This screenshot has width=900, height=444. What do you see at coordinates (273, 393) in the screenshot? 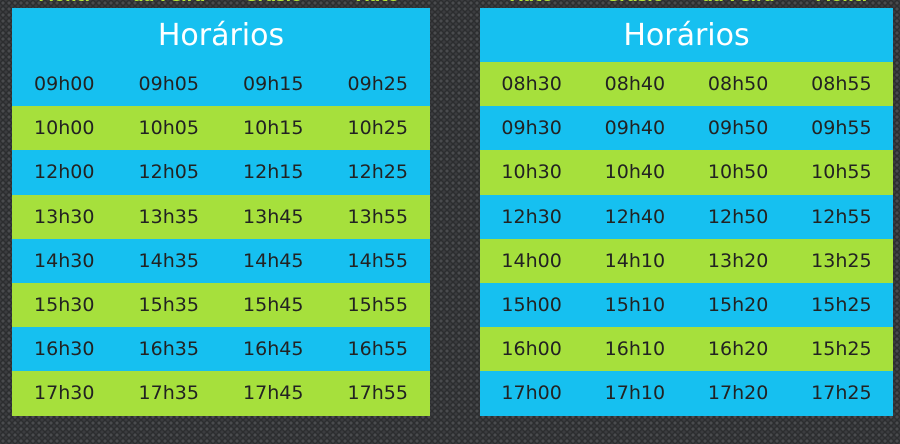
I see `time-cell: 17h45` at bounding box center [273, 393].